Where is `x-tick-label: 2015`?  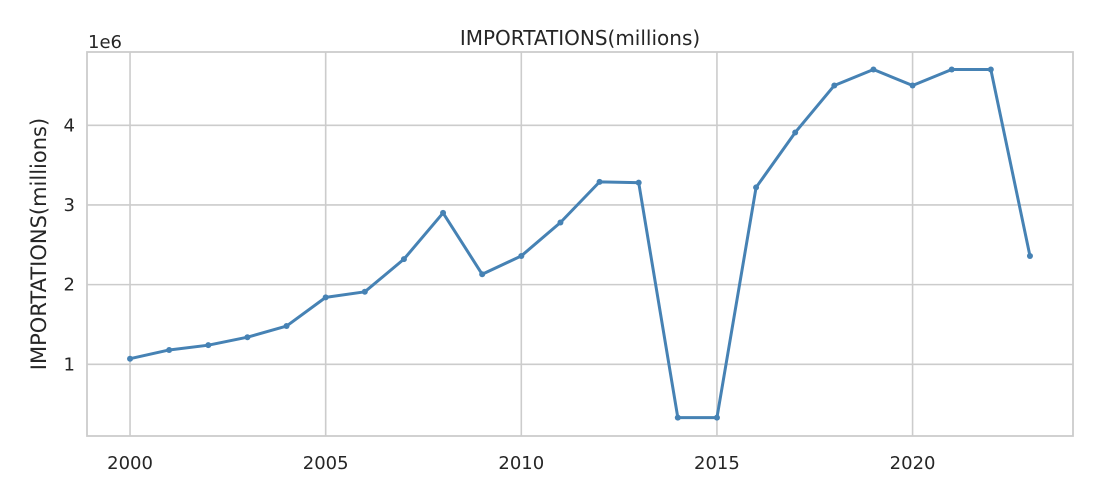
x-tick-label: 2015 is located at coordinates (717, 463).